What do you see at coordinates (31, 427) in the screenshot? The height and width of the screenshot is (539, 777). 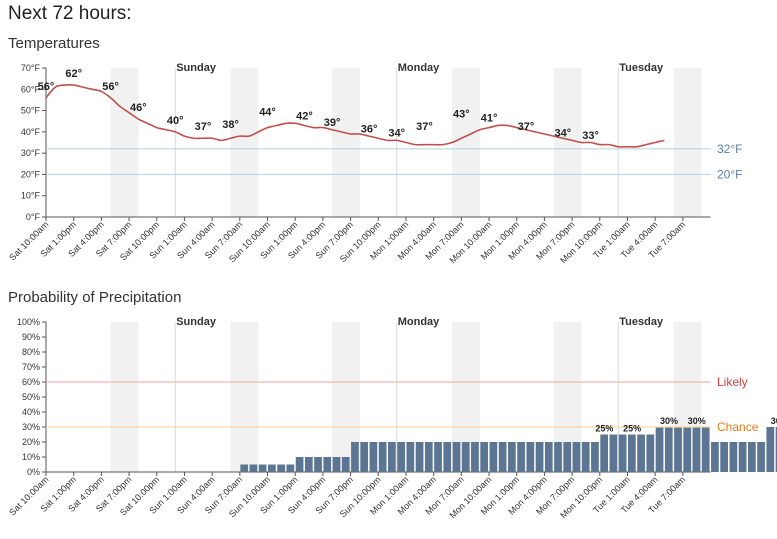 I see `y-tick-label: 30%` at bounding box center [31, 427].